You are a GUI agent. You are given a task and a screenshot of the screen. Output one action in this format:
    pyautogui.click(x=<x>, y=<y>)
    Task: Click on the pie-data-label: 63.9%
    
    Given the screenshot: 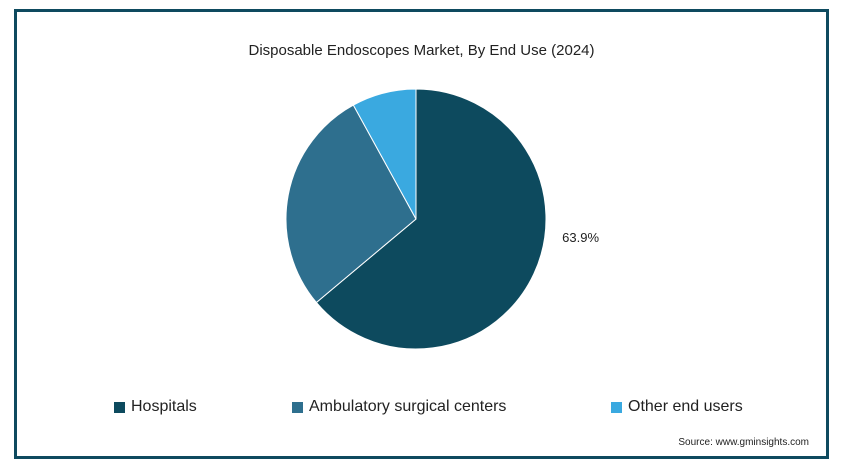 What is the action you would take?
    pyautogui.click(x=580, y=237)
    